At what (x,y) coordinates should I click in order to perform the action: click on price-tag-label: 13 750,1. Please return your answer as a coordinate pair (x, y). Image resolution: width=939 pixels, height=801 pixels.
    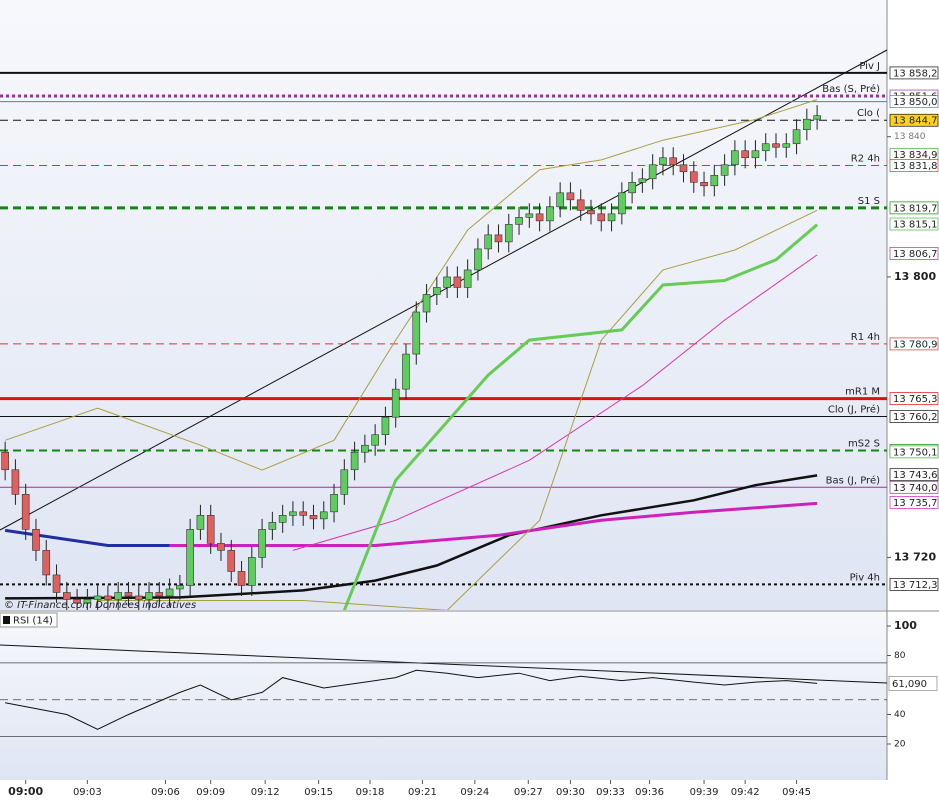
    Looking at the image, I should click on (915, 452).